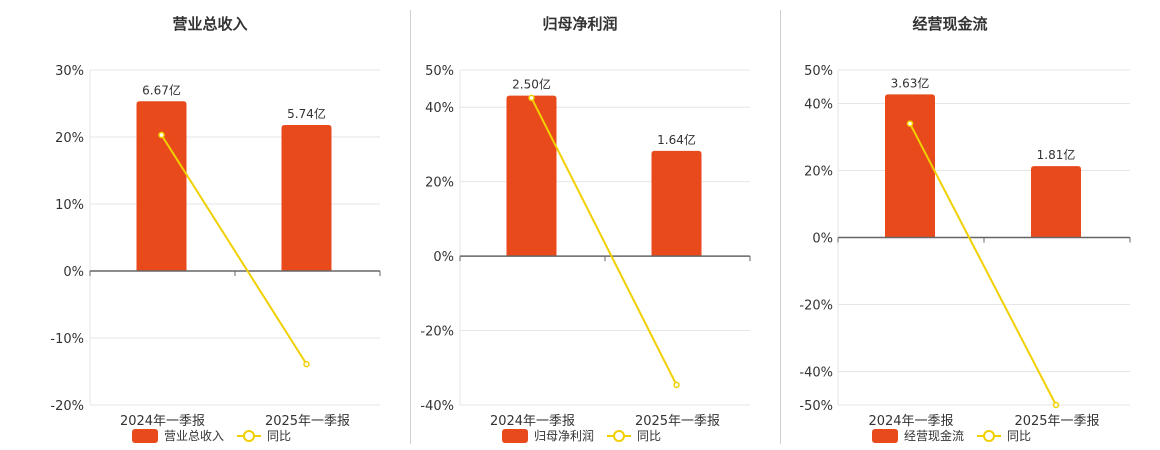  Describe the element at coordinates (67, 339) in the screenshot. I see `y-tick-label: -10%` at that location.